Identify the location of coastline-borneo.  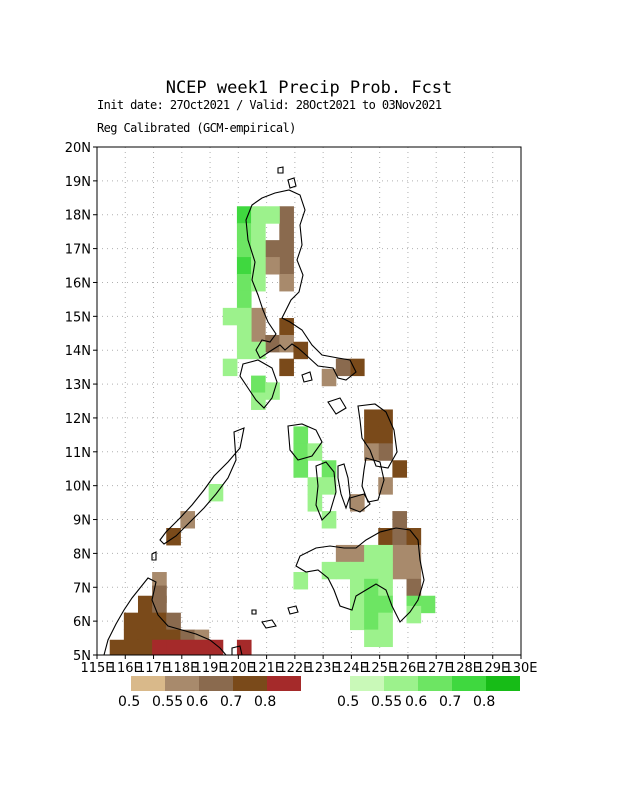
(165, 616).